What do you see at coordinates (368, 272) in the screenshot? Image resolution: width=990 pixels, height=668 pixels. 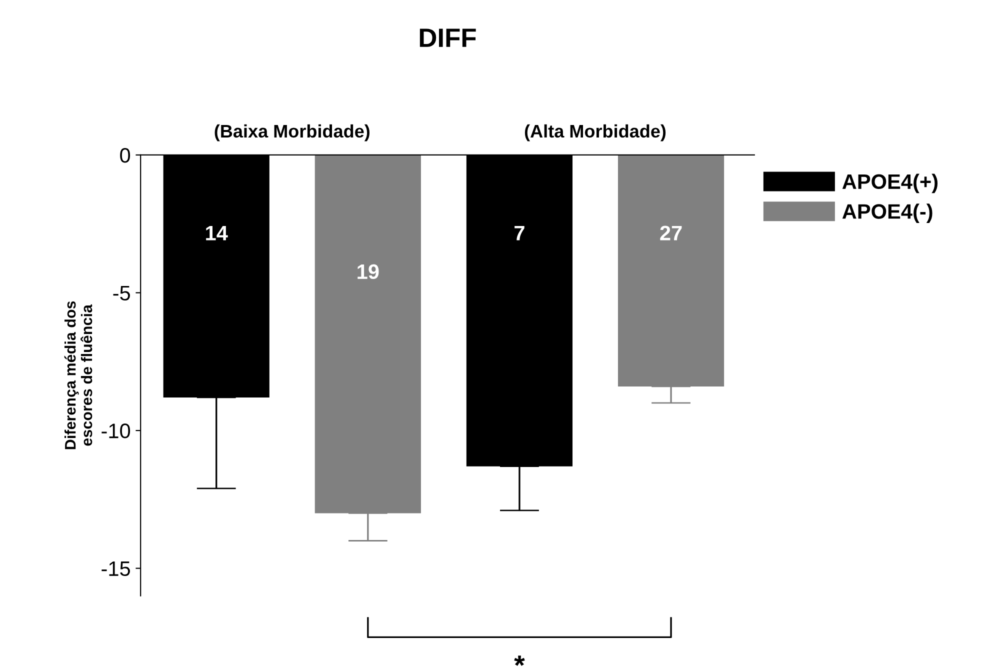 I see `annotation: 19` at bounding box center [368, 272].